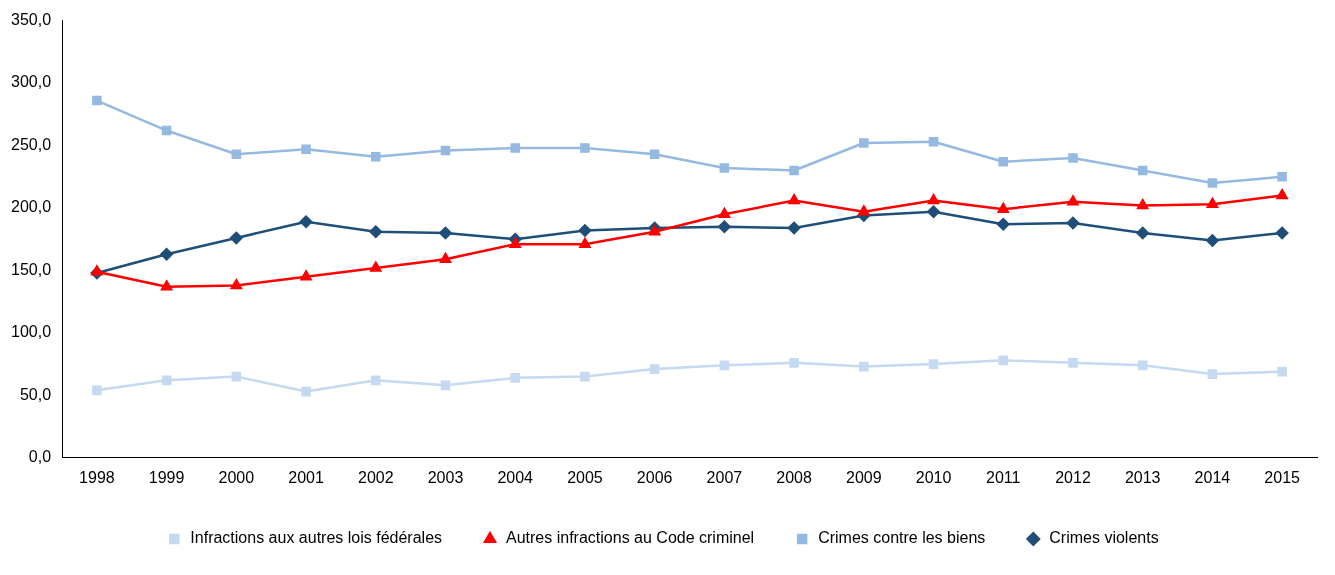 This screenshot has height=575, width=1335. Describe the element at coordinates (97, 477) in the screenshot. I see `x-tick-label: 1998` at that location.